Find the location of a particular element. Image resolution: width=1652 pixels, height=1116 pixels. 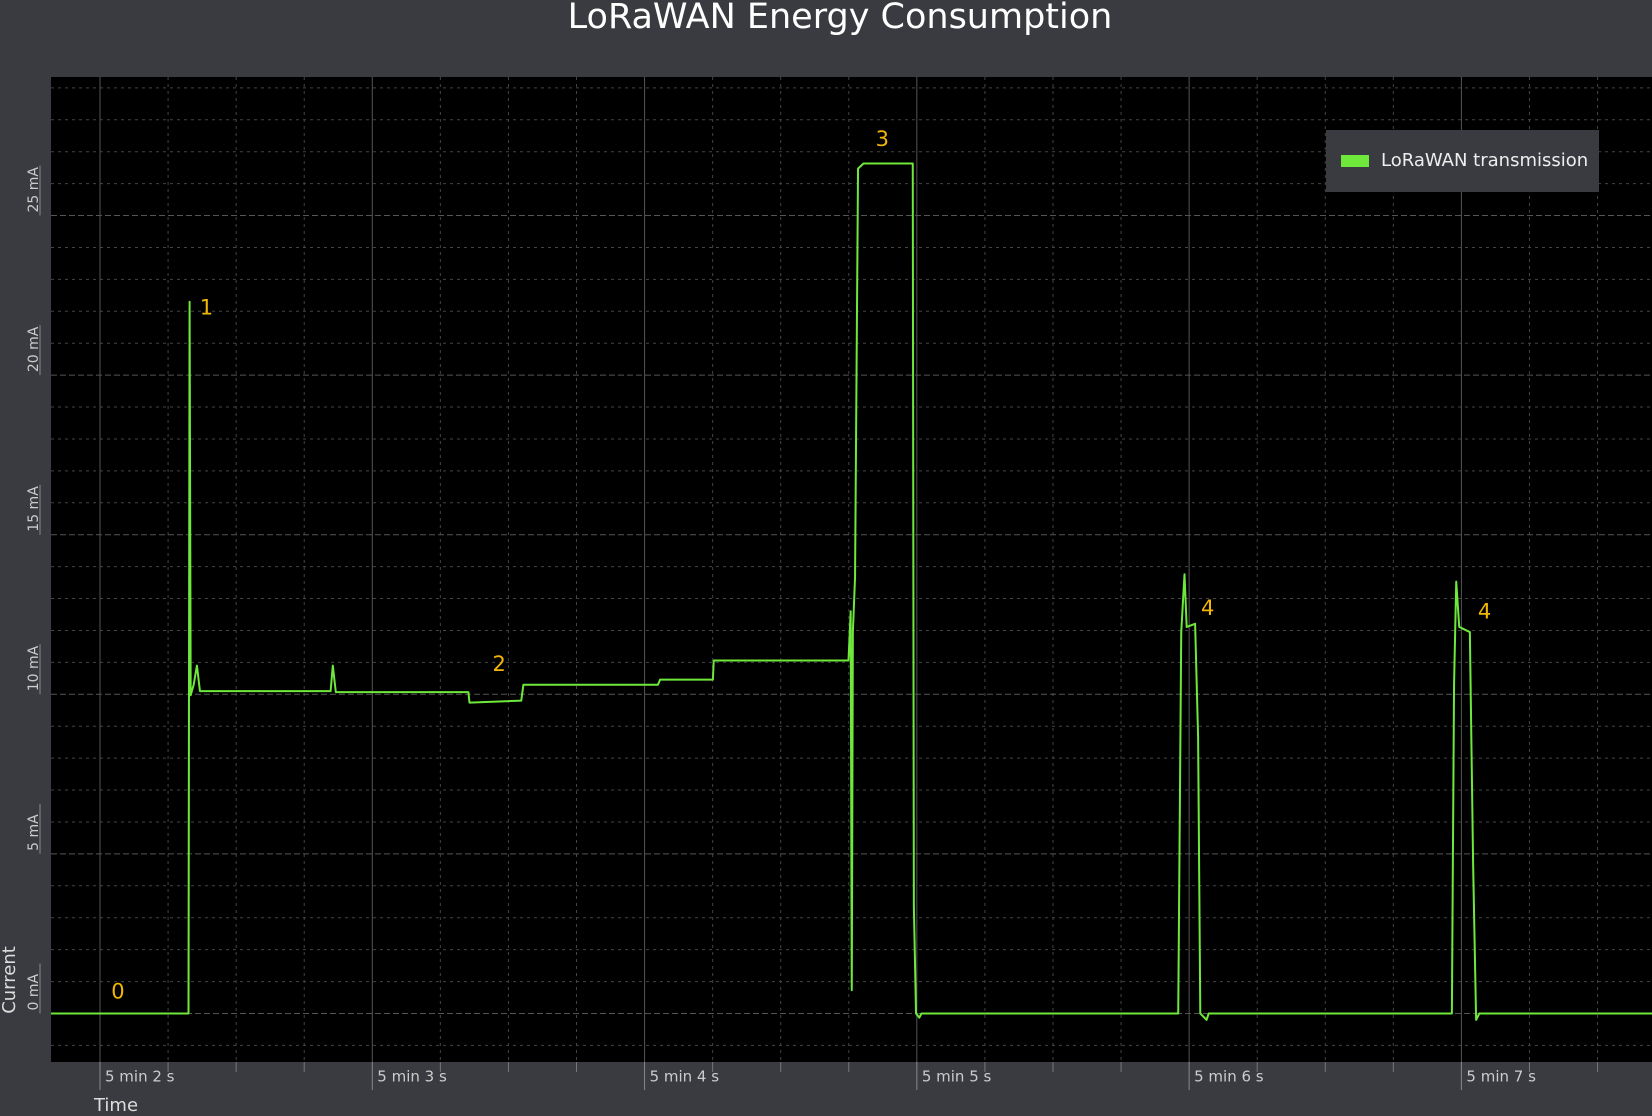

y-tick-label: 25 mA is located at coordinates (34, 190).